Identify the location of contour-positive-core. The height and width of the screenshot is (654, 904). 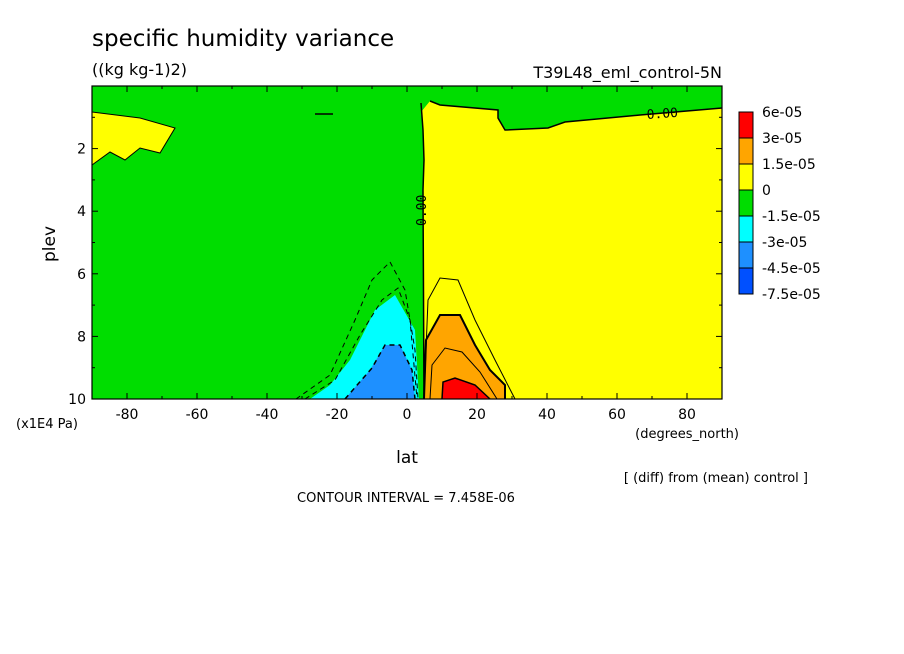
(466, 388).